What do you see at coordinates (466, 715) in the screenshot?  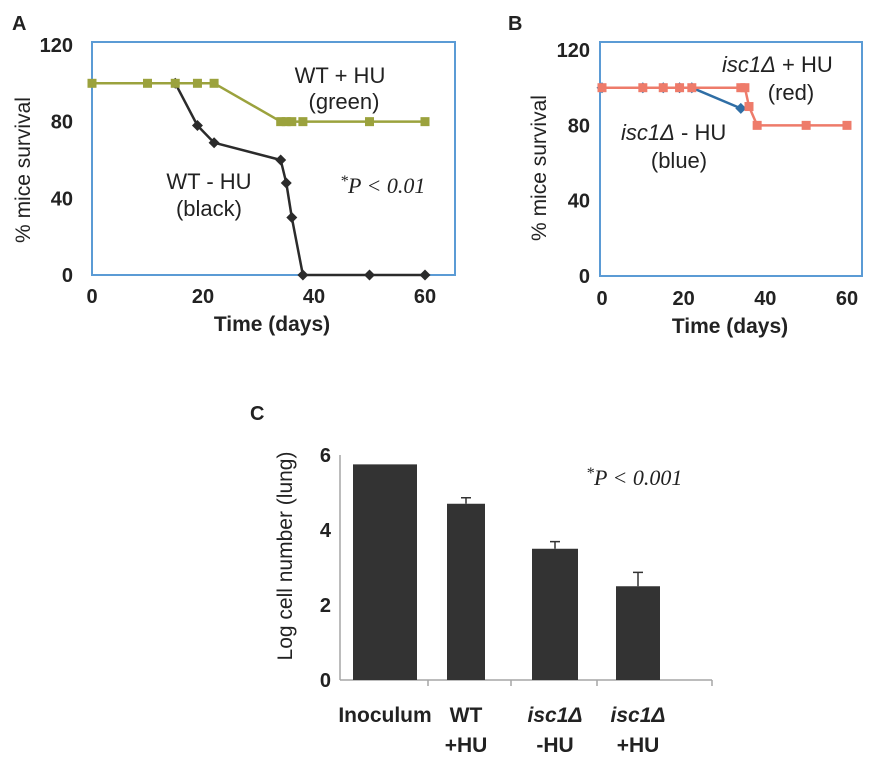 I see `category-label: WT` at bounding box center [466, 715].